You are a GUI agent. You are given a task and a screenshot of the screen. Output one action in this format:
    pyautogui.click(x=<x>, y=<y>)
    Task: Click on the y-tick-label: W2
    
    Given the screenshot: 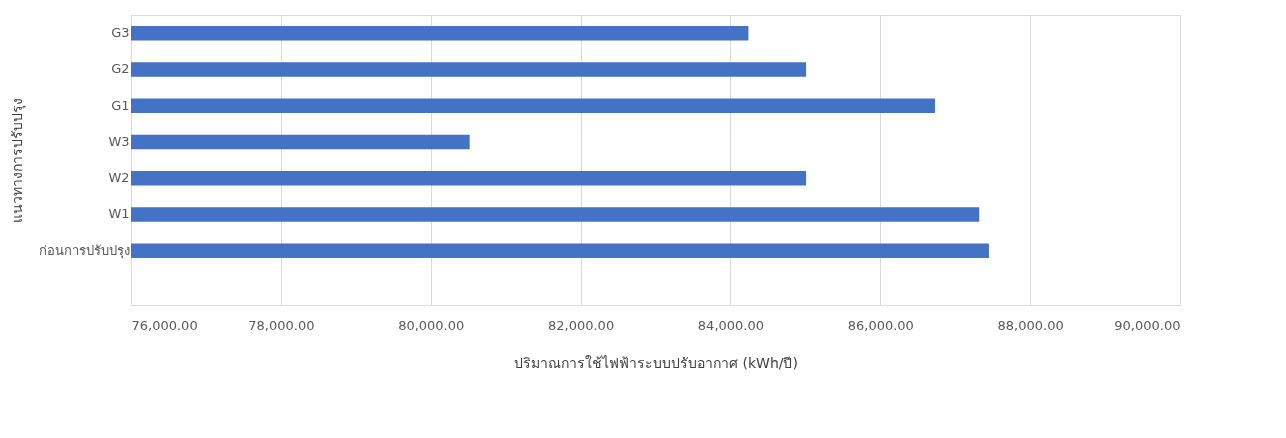 What is the action you would take?
    pyautogui.click(x=119, y=178)
    